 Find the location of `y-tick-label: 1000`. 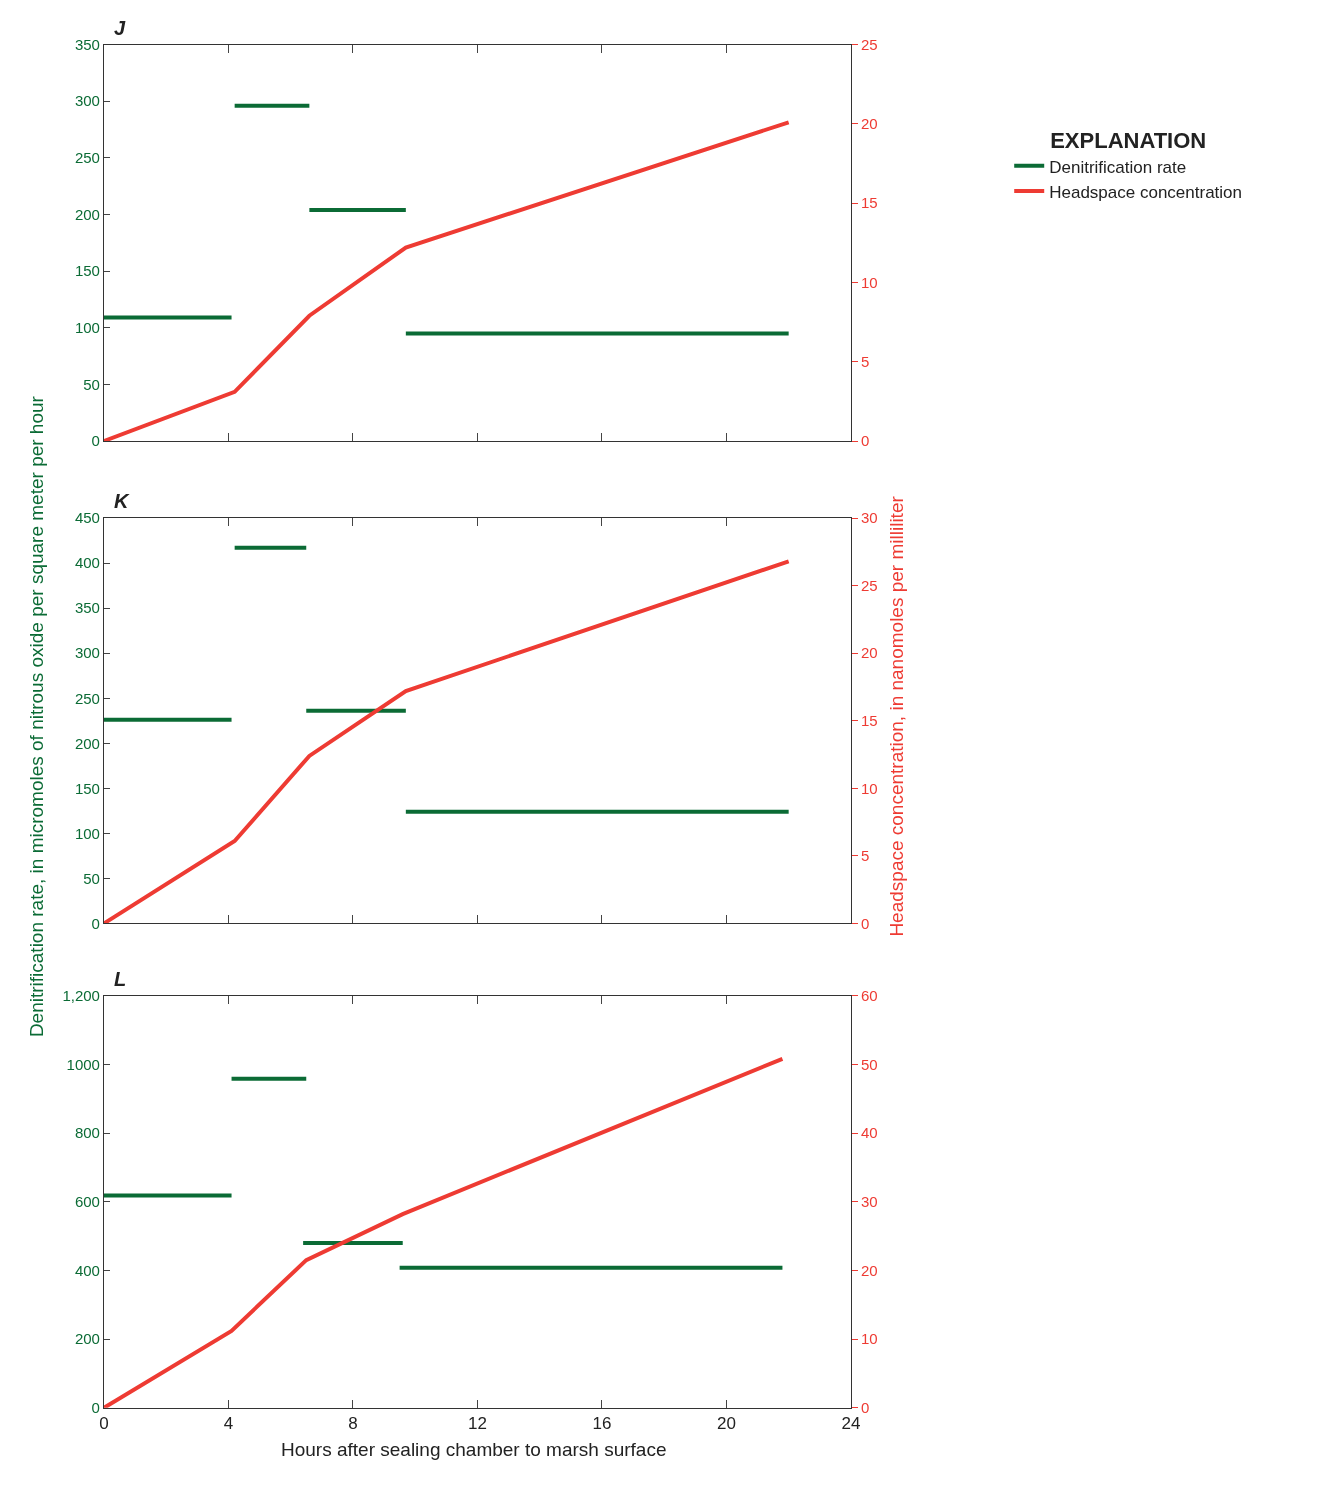

y-tick-label: 1000 is located at coordinates (83, 1064).